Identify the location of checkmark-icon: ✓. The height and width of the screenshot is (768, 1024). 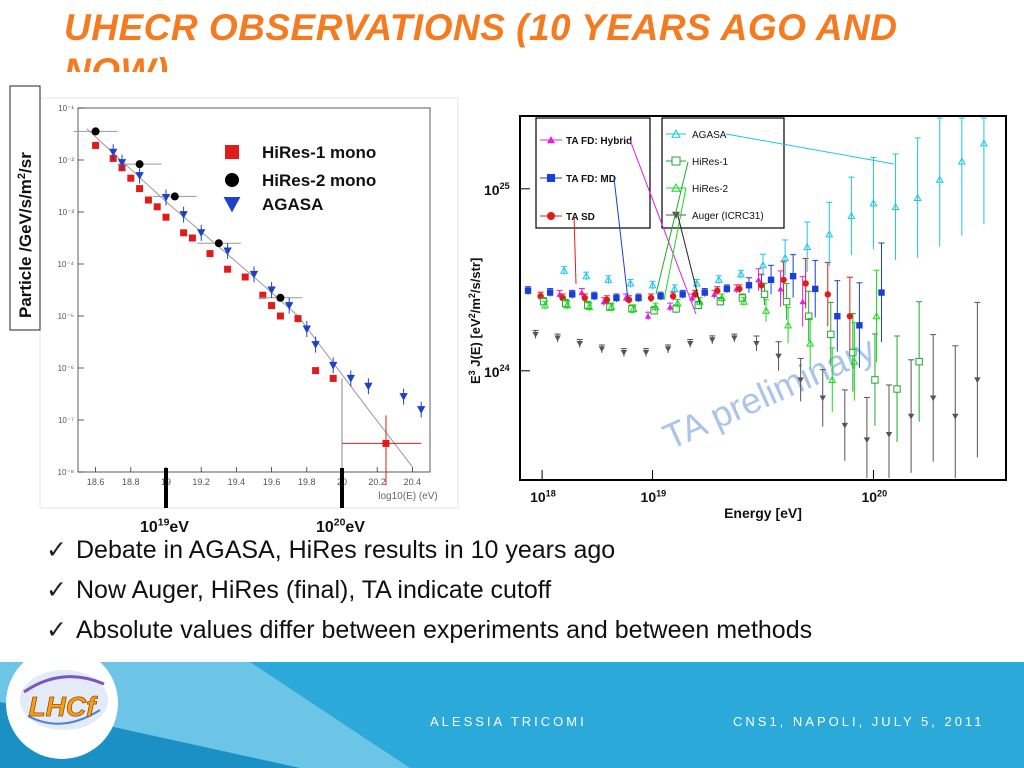
(56, 549).